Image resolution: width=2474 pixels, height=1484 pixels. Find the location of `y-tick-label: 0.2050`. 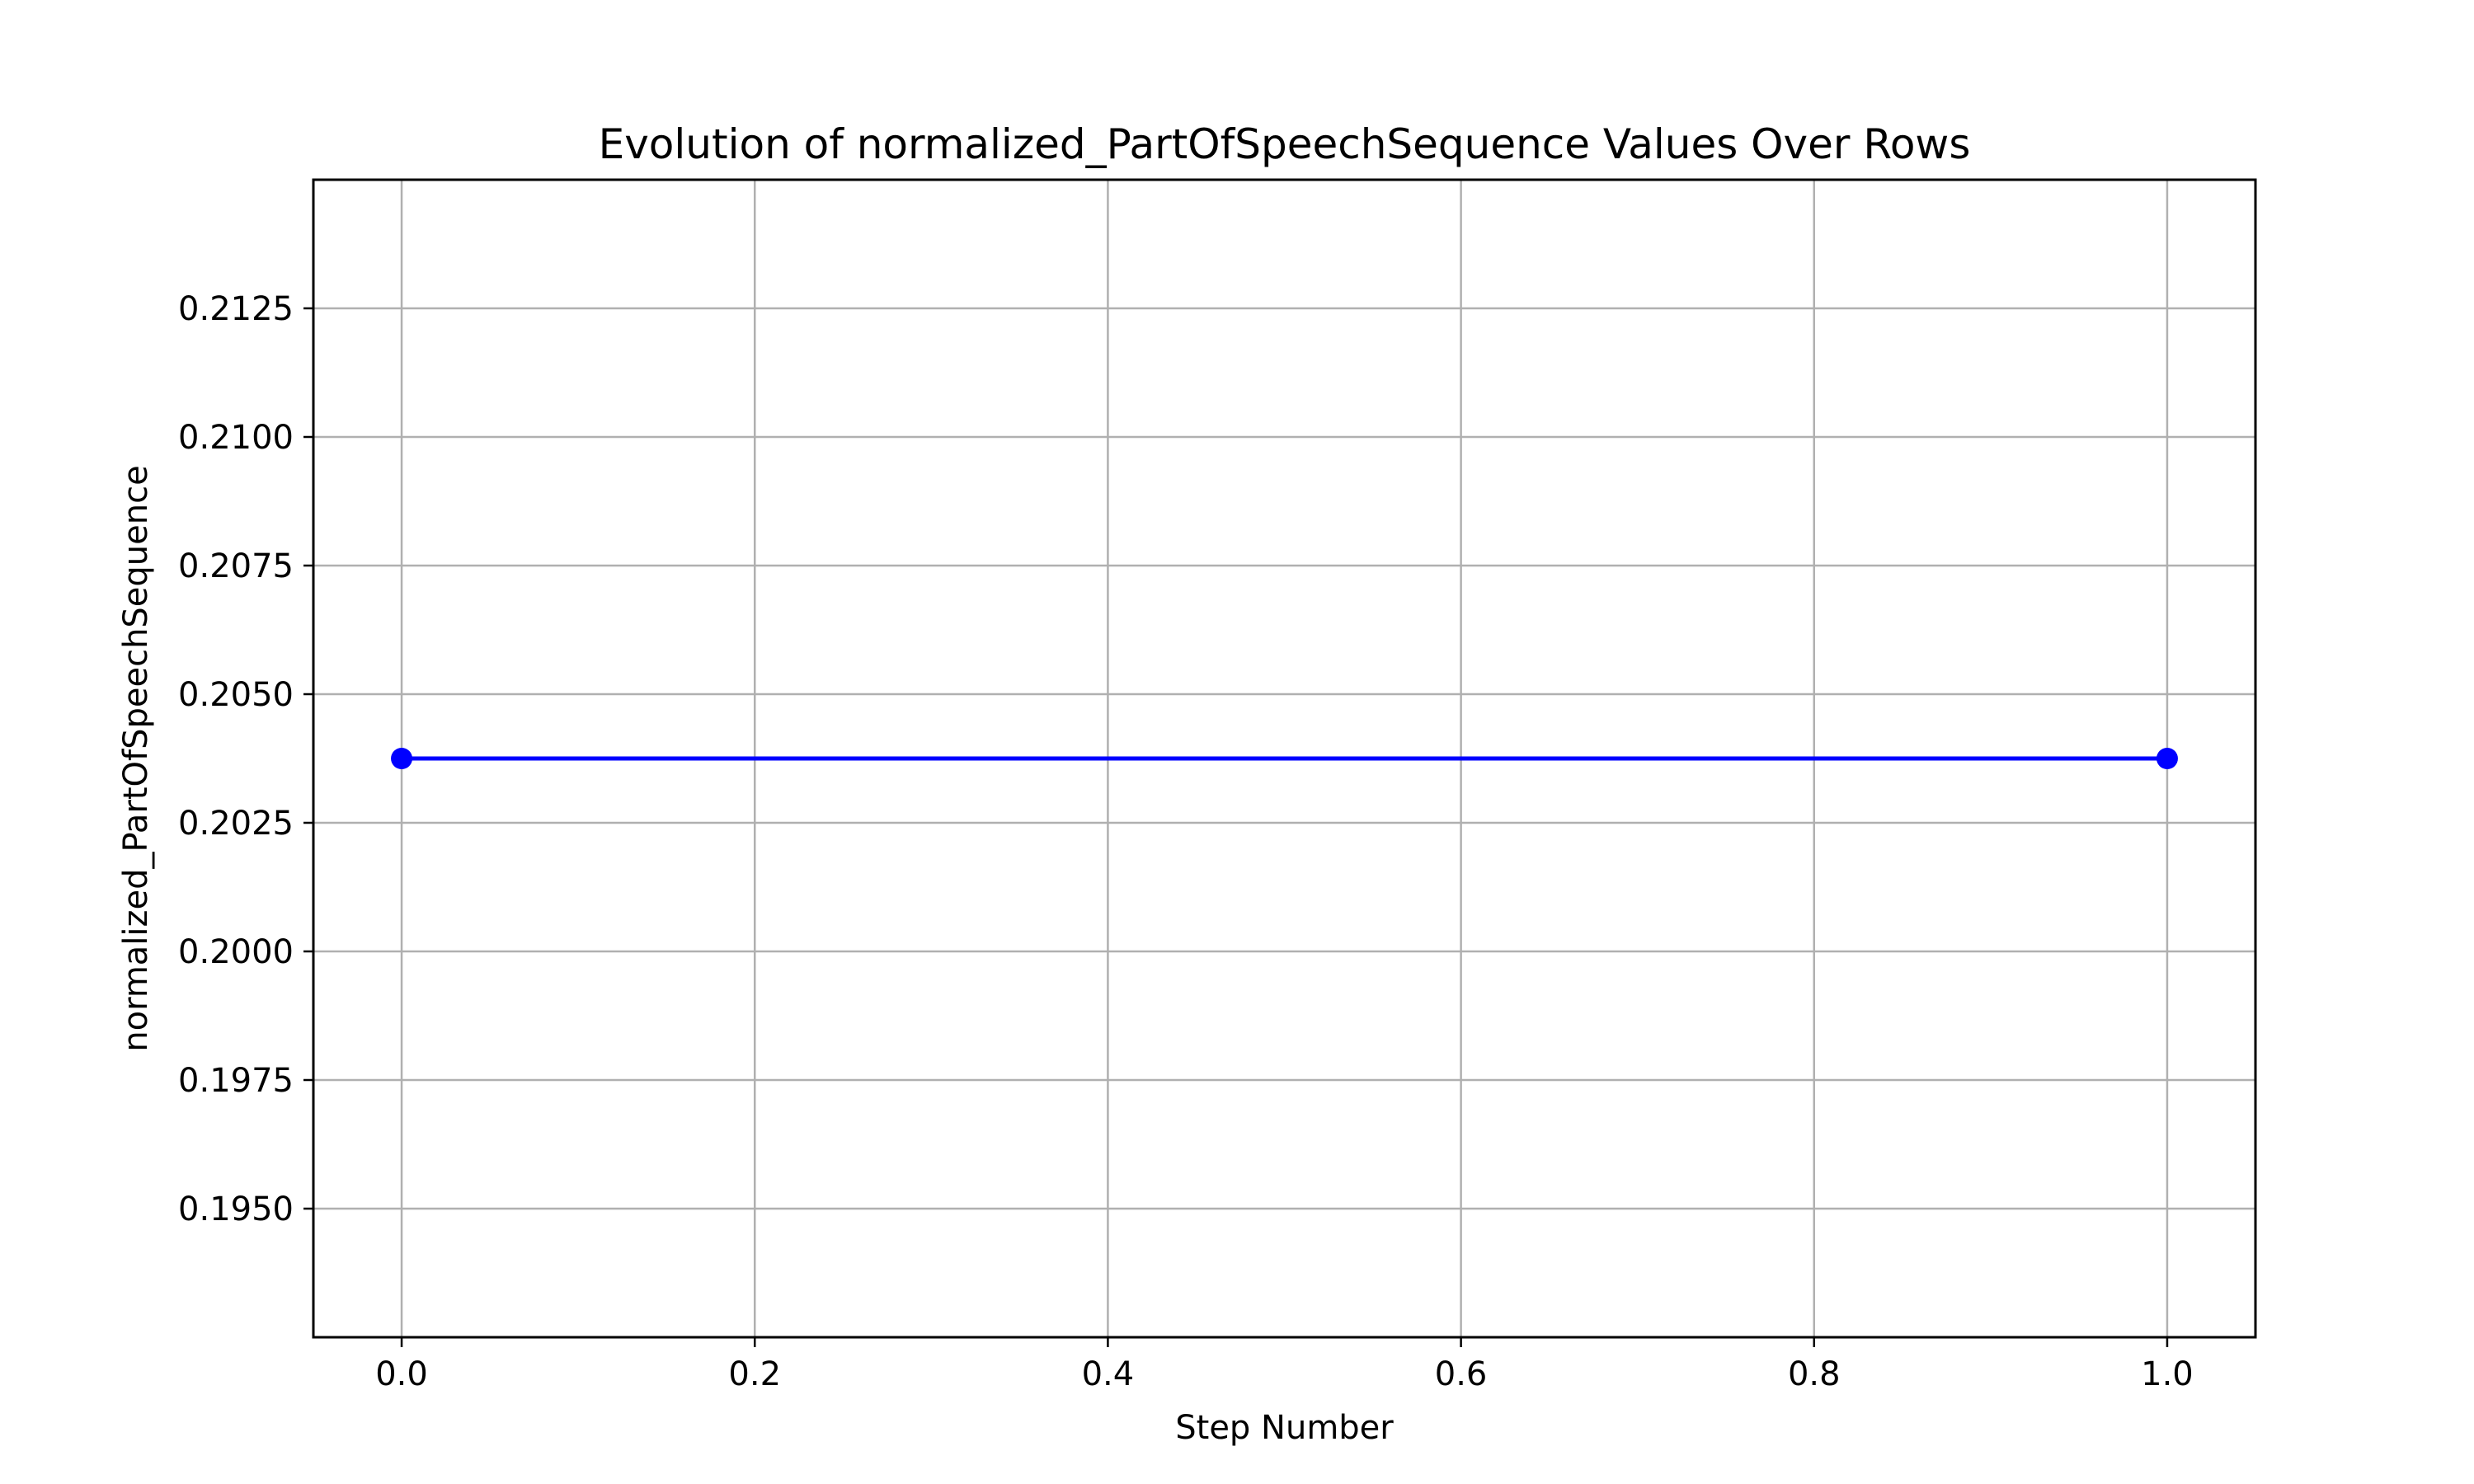

y-tick-label: 0.2050 is located at coordinates (236, 695).